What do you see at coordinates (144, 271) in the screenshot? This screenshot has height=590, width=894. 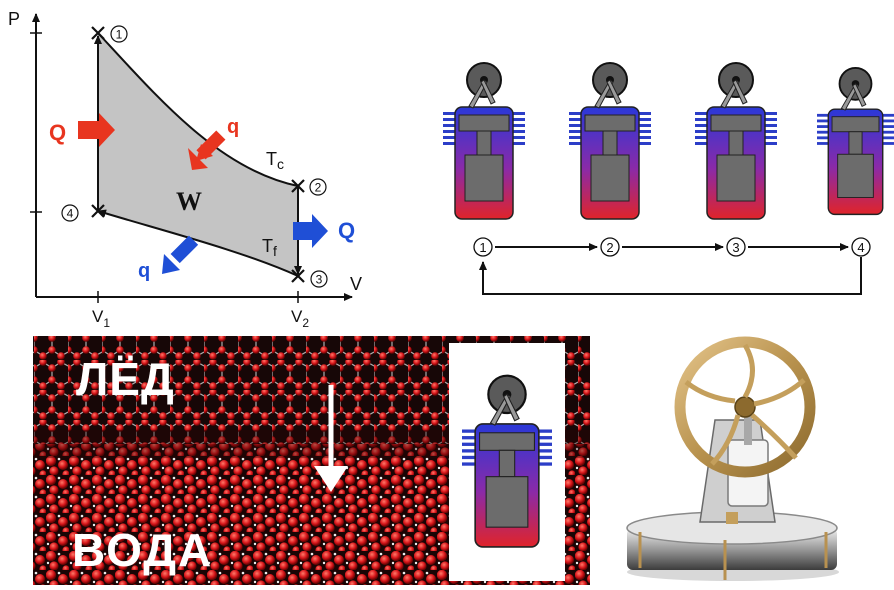 I see `small-heat-out-label: q` at bounding box center [144, 271].